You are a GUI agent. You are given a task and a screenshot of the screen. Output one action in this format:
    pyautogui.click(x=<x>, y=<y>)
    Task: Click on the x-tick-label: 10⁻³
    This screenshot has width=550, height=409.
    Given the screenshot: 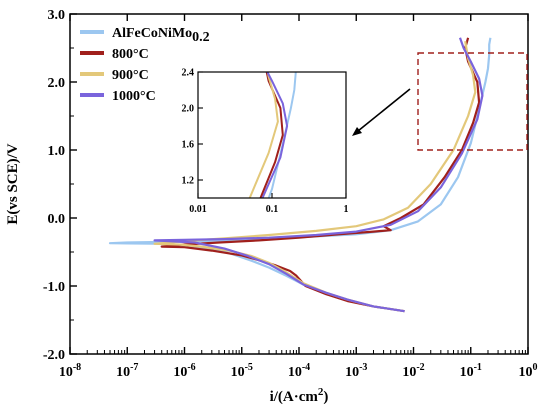 What is the action you would take?
    pyautogui.click(x=356, y=371)
    